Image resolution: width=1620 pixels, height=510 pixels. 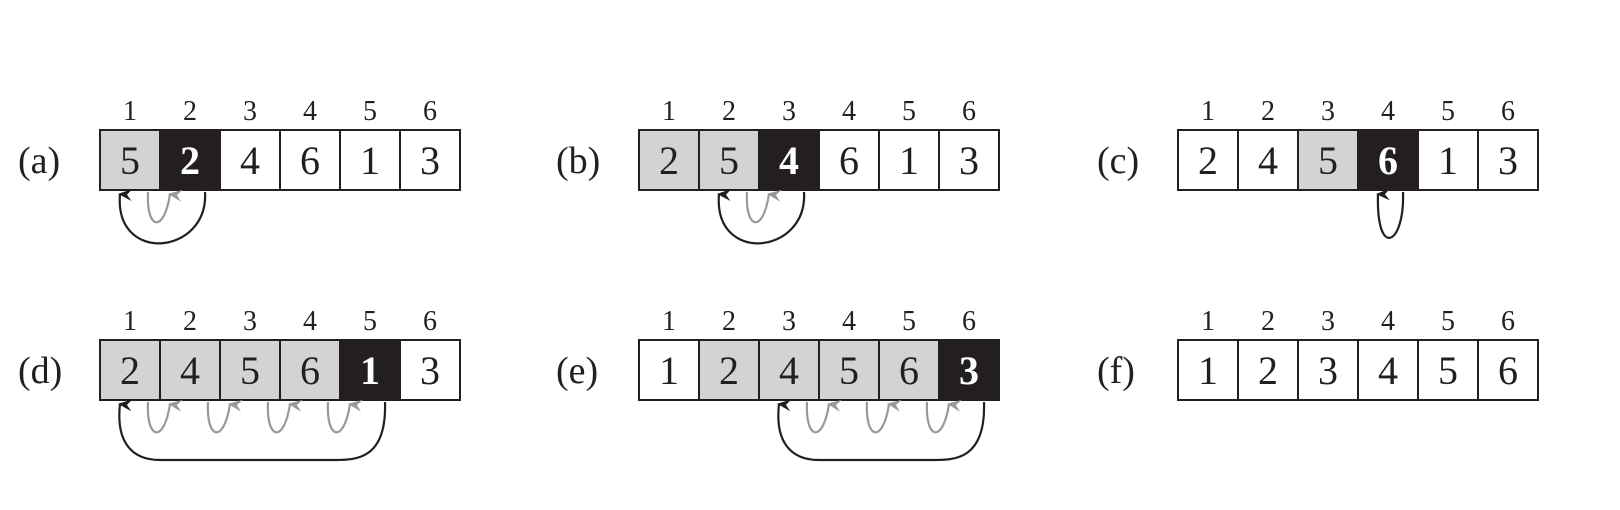 What do you see at coordinates (578, 161) in the screenshot?
I see `panel-label: (b)` at bounding box center [578, 161].